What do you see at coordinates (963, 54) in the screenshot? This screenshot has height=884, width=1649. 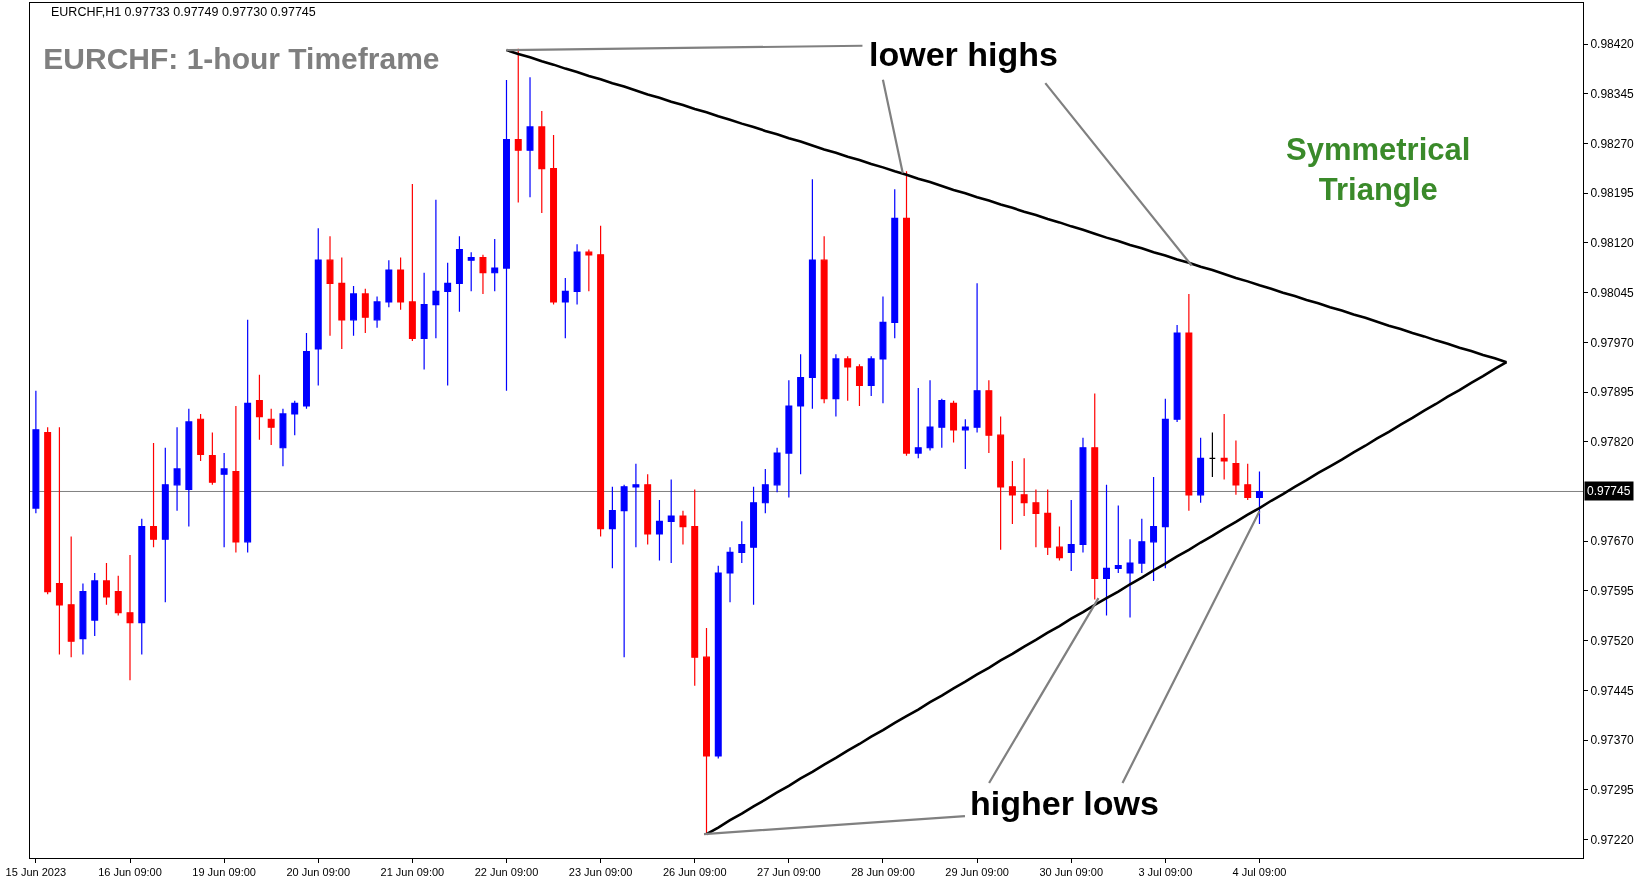 I see `annotation: lower highs` at bounding box center [963, 54].